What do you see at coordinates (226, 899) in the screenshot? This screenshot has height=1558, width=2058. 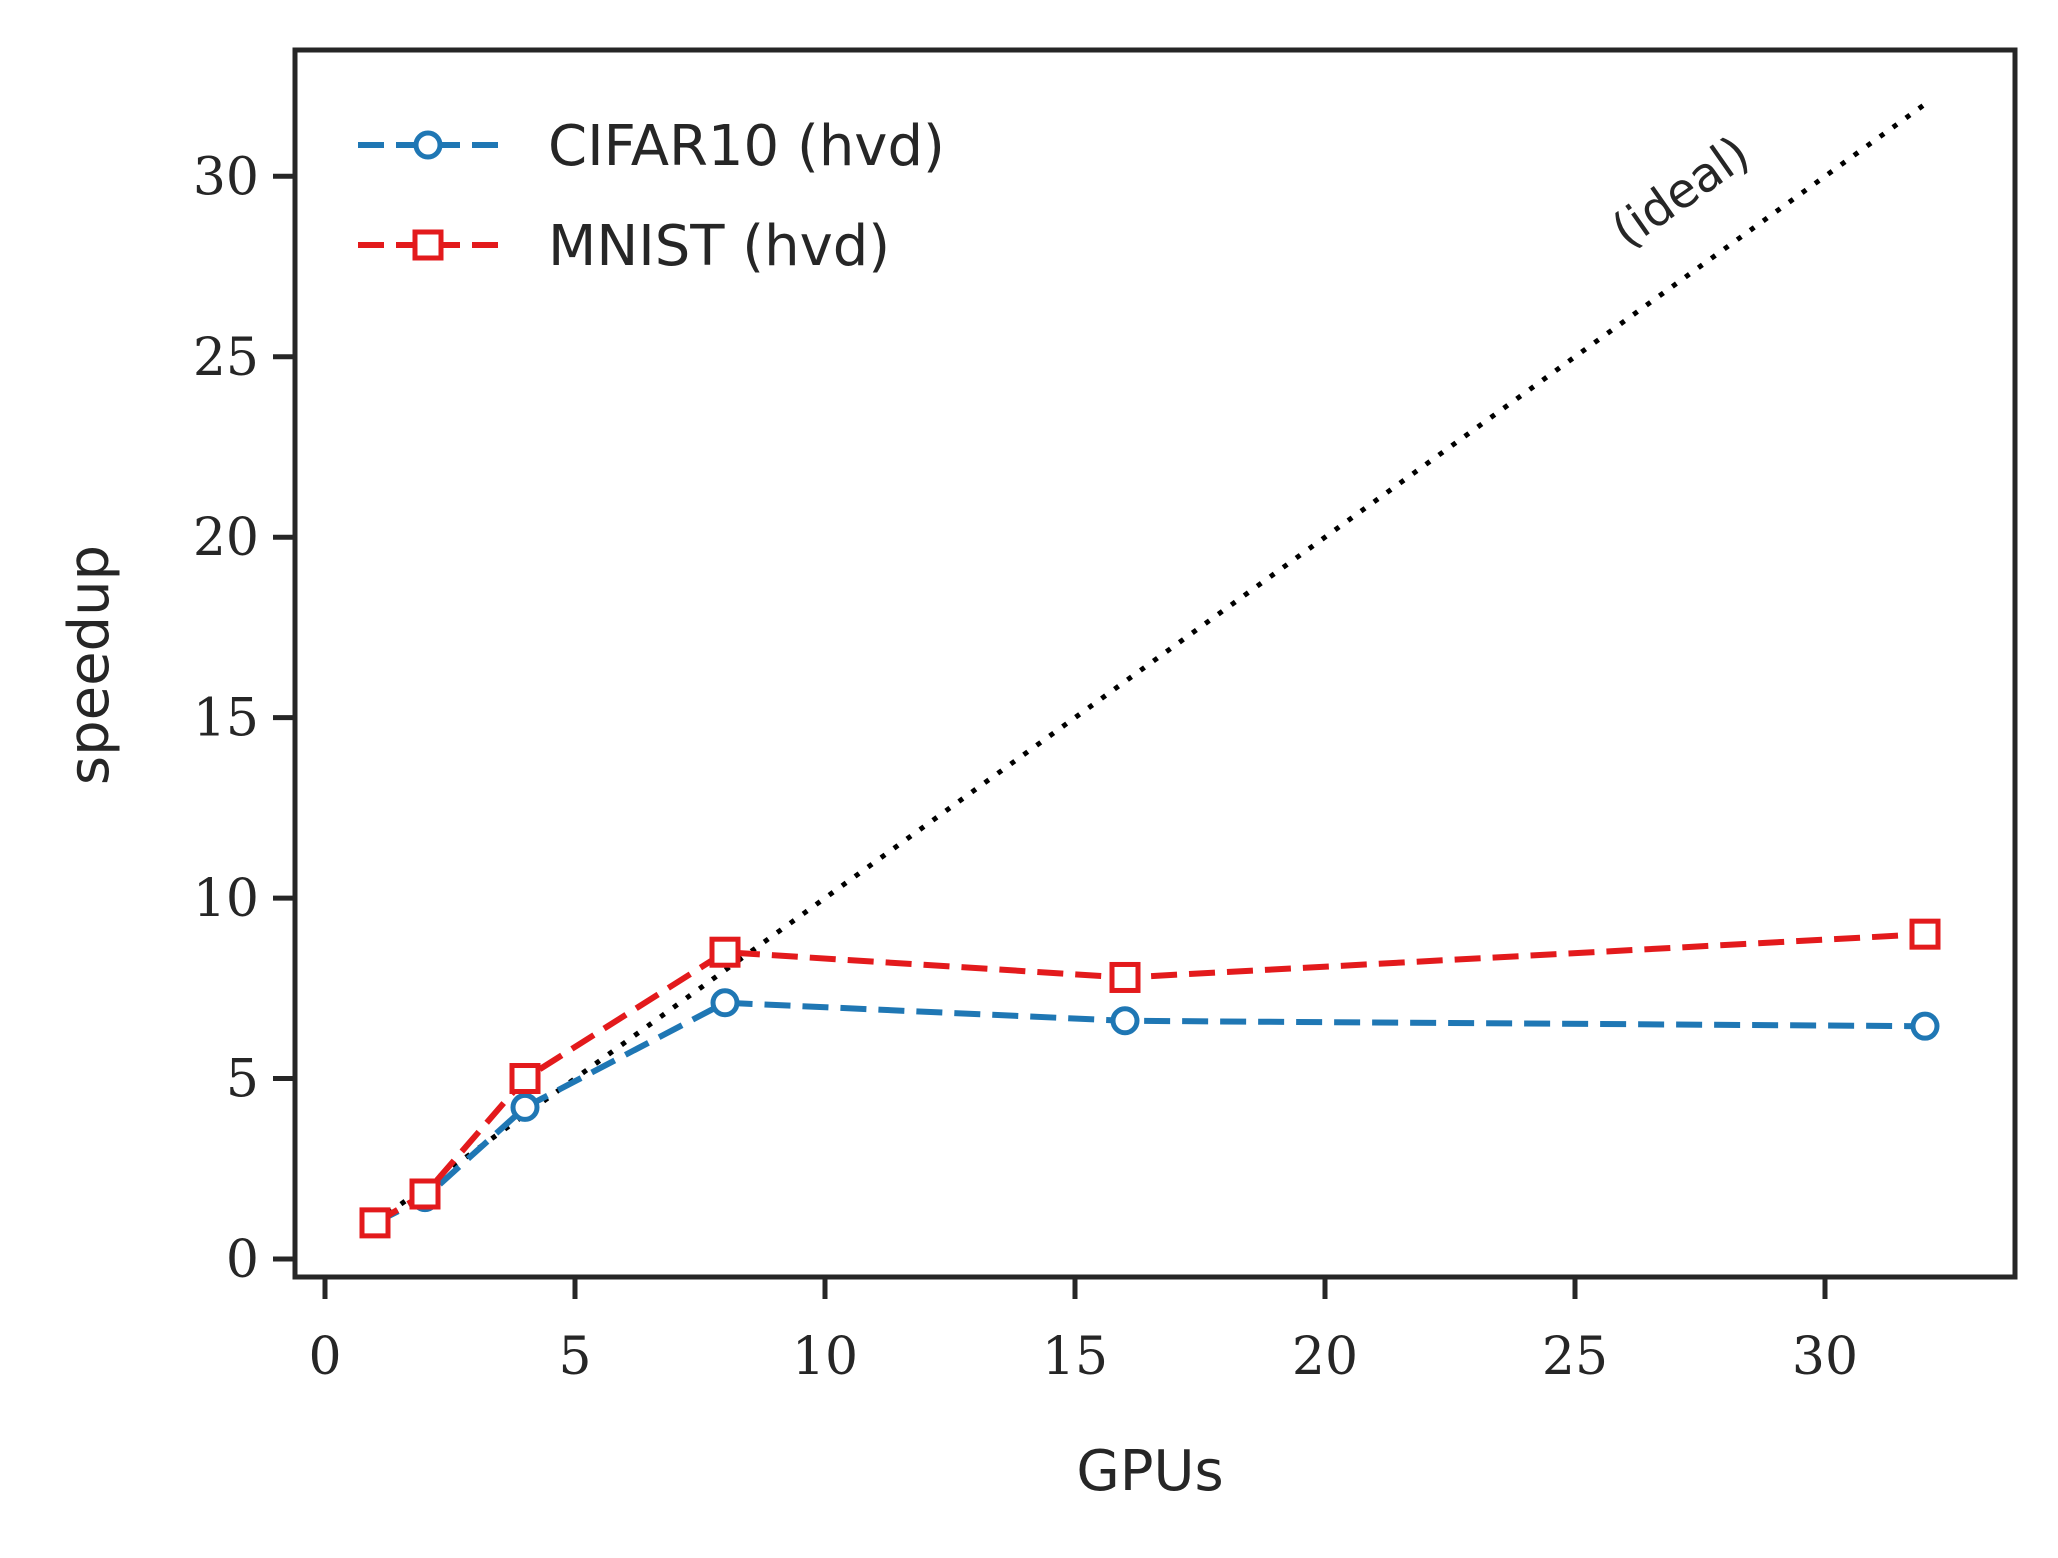 I see `y-tick-label: 10` at bounding box center [226, 899].